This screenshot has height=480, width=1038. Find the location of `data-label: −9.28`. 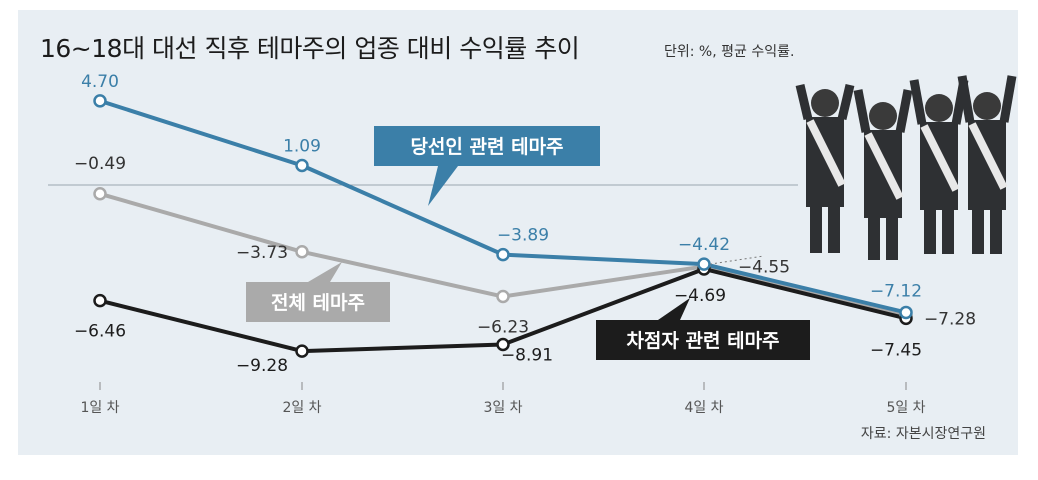

data-label: −9.28 is located at coordinates (262, 366).